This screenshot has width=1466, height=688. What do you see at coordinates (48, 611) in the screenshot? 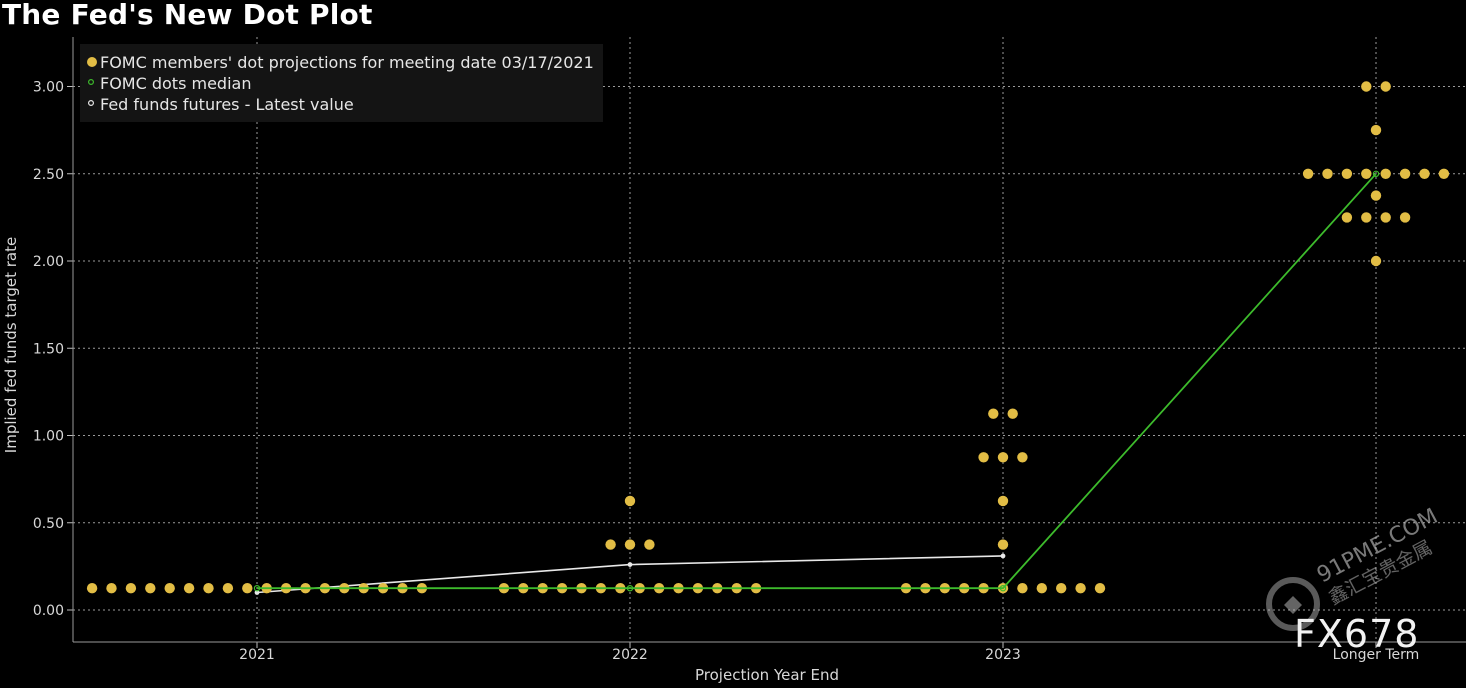
I see `y-tick-label: 0.00` at bounding box center [48, 611].